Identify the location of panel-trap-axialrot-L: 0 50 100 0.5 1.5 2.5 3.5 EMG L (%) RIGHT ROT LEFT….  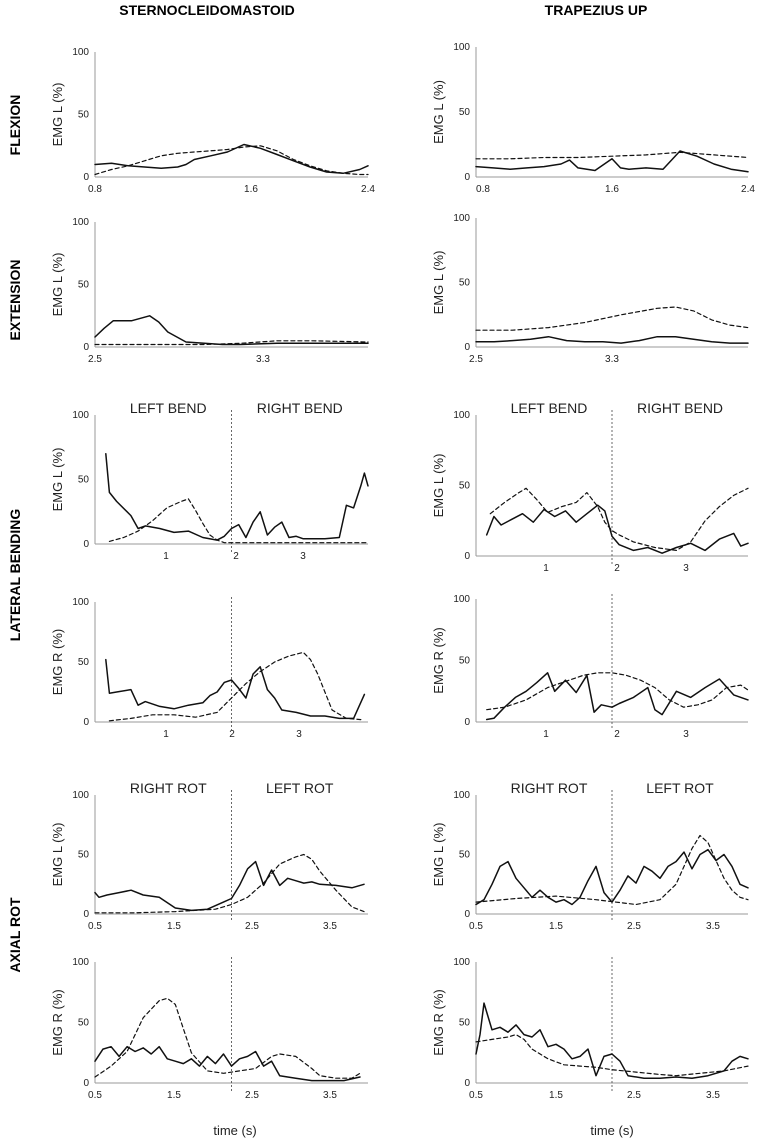
(590, 856).